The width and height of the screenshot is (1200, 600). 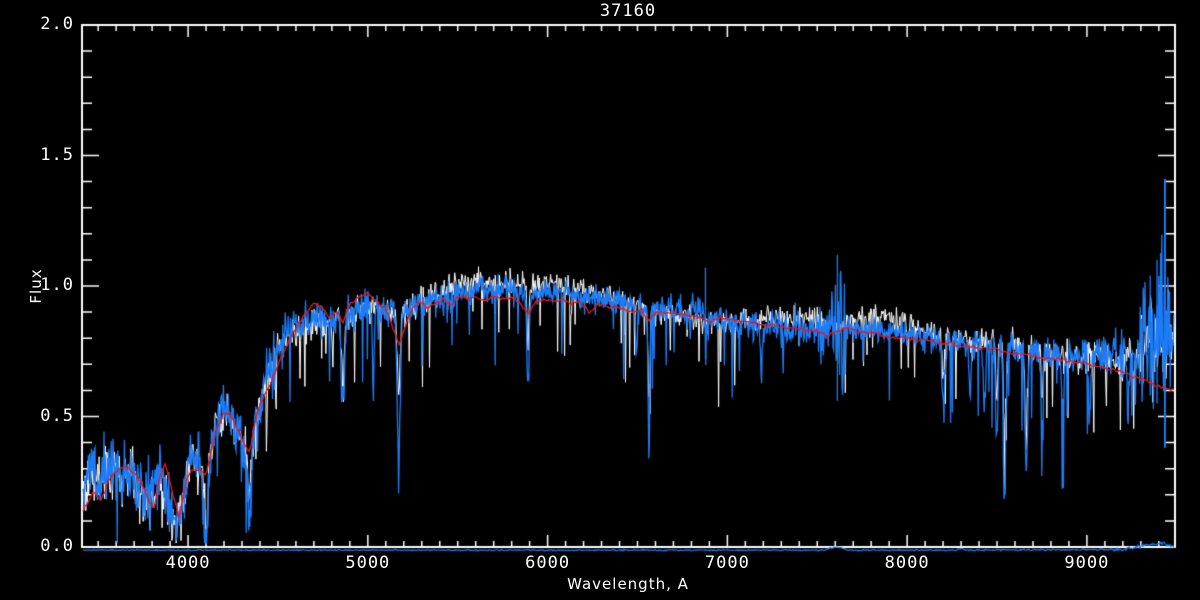 I want to click on y-tick-label: 0.0, so click(x=57, y=546).